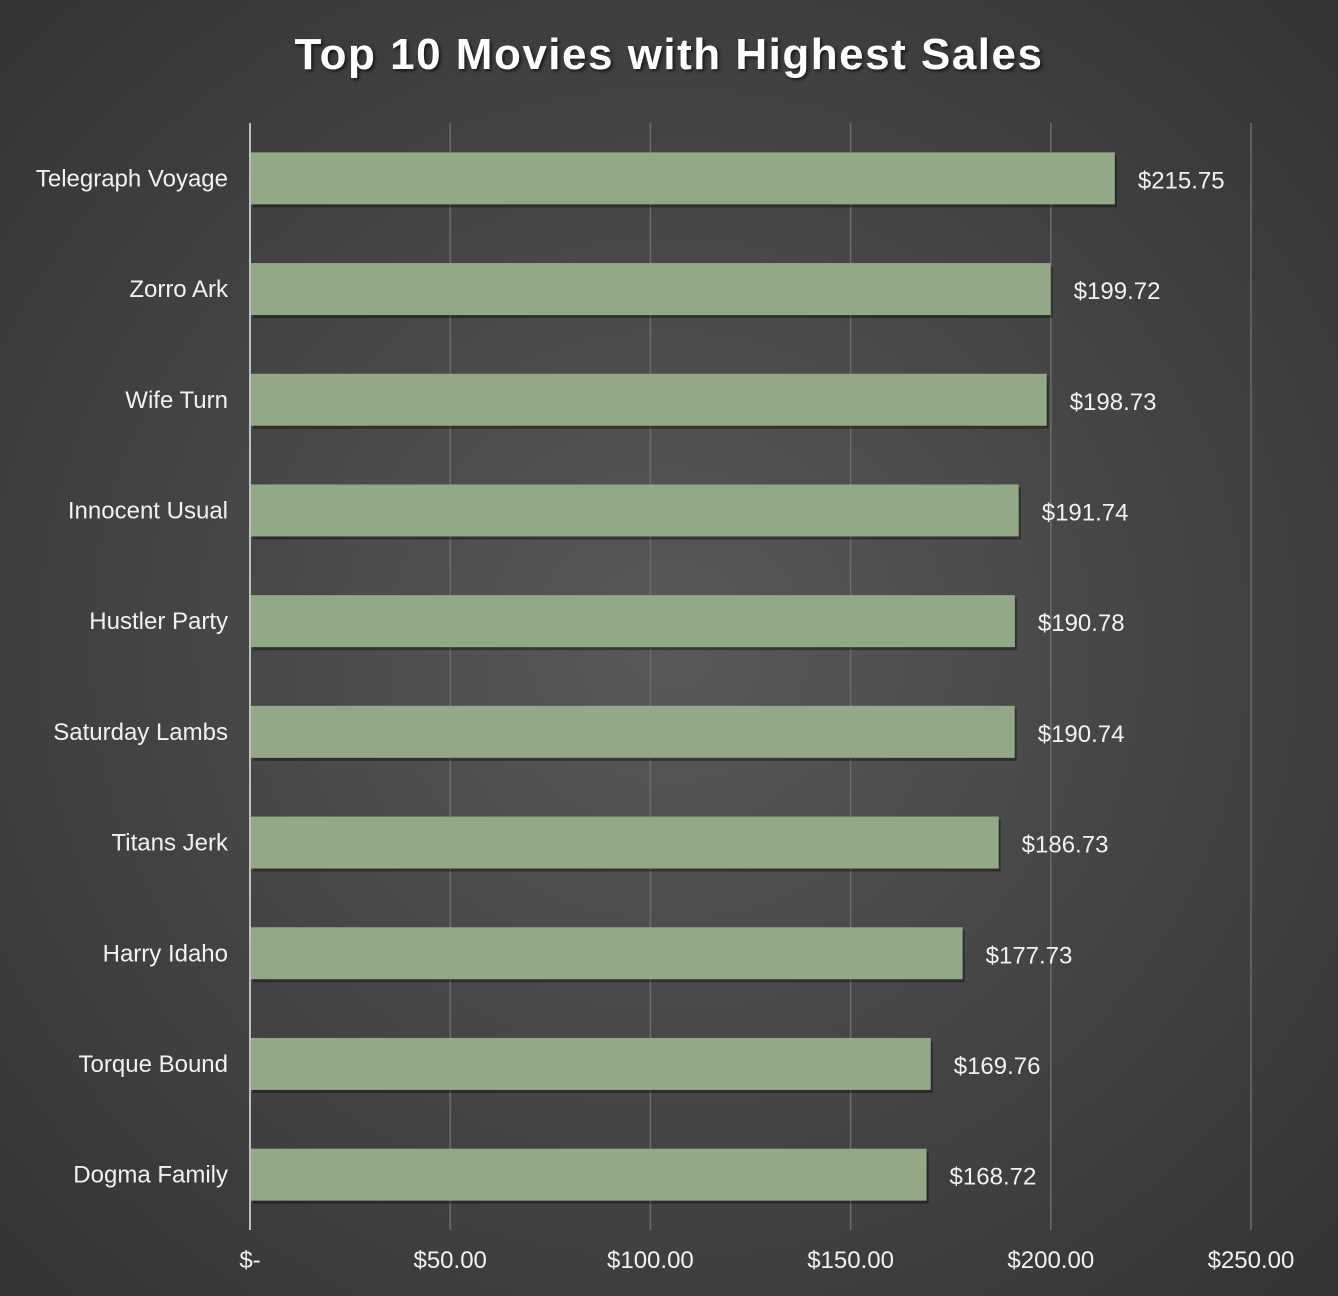 This screenshot has height=1296, width=1338. Describe the element at coordinates (1113, 402) in the screenshot. I see `data-label: $198.73` at that location.